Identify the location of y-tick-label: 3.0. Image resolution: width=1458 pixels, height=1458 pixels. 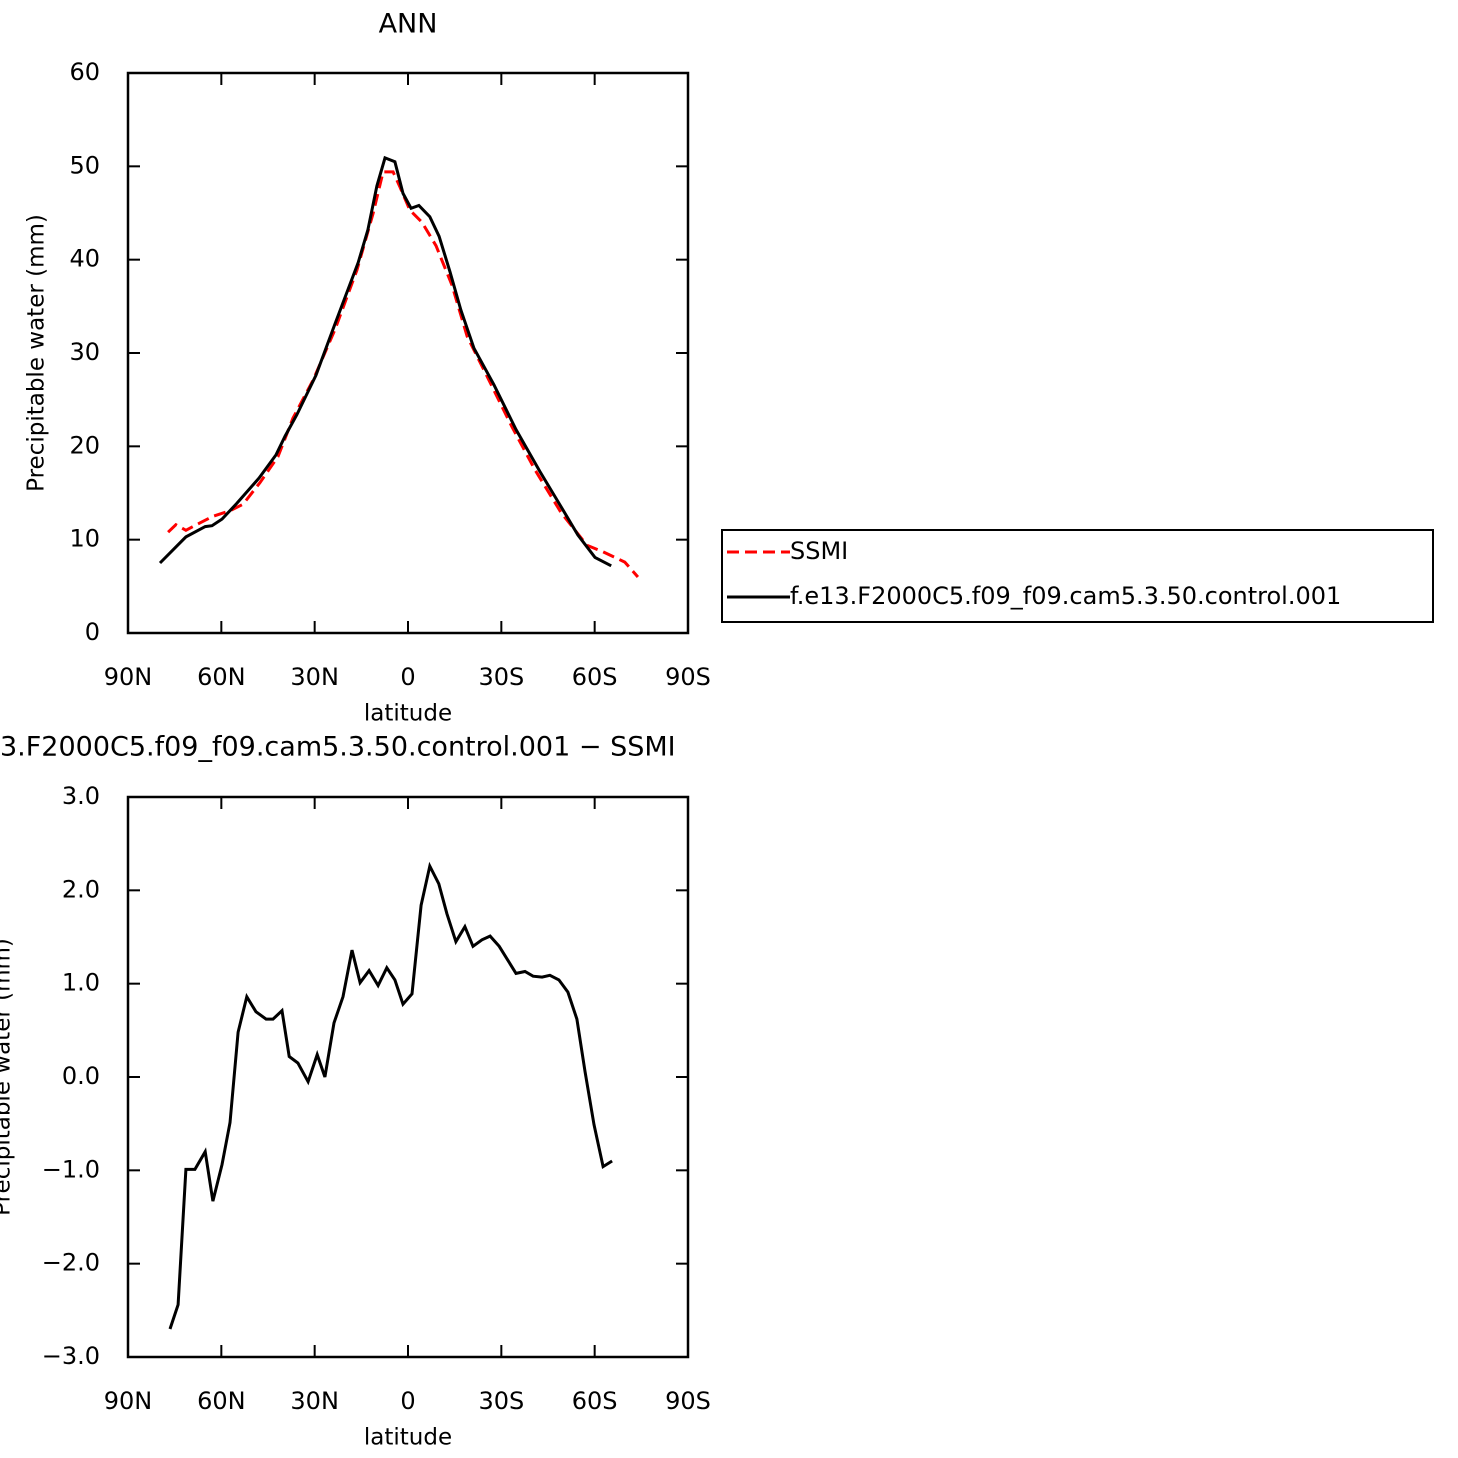
(81, 796).